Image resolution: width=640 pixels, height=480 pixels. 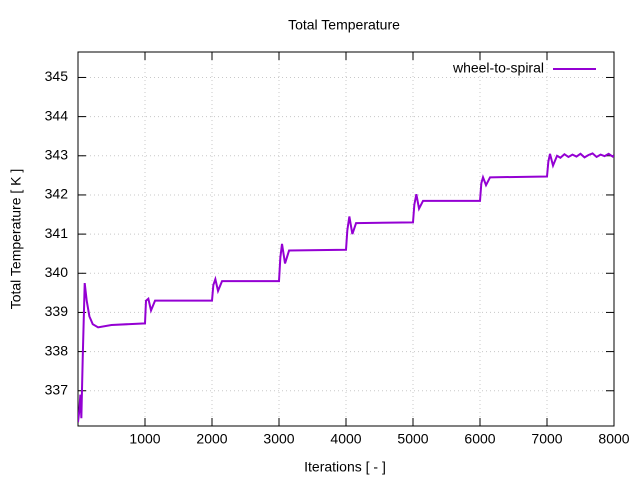 What do you see at coordinates (344, 25) in the screenshot?
I see `chart-title: Total Temperature` at bounding box center [344, 25].